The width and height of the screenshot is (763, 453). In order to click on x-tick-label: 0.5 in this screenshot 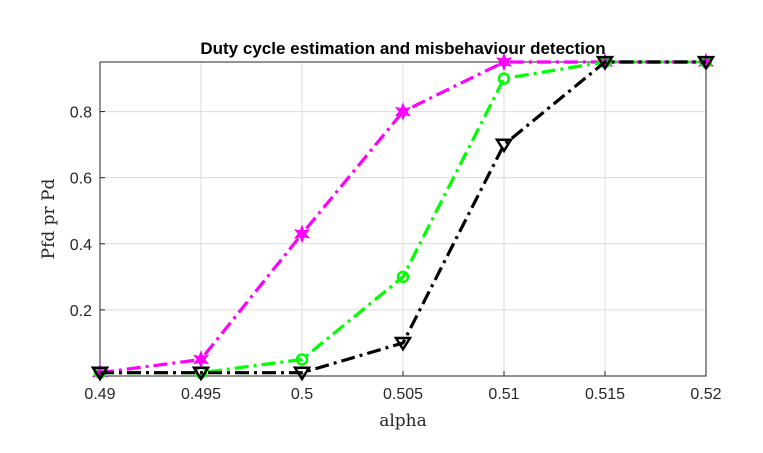, I will do `click(302, 394)`.